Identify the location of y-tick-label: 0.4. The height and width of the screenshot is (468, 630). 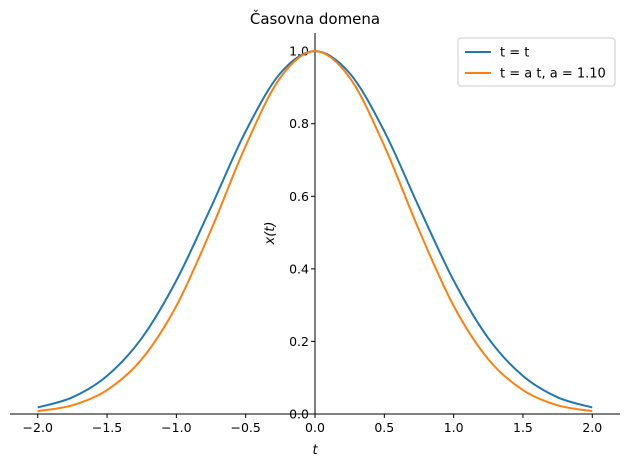
(299, 268).